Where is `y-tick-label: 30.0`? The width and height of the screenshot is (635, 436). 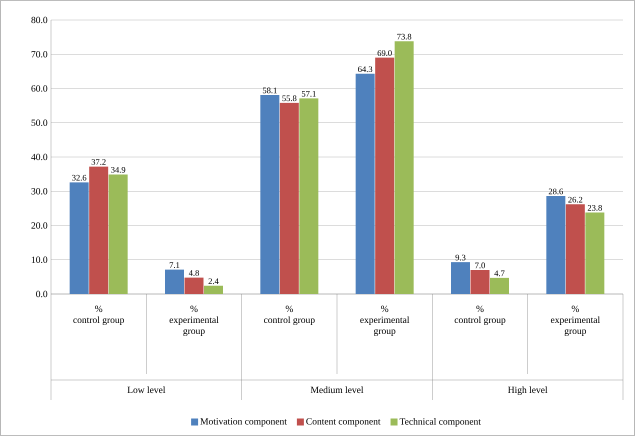 y-tick-label: 30.0 is located at coordinates (39, 191).